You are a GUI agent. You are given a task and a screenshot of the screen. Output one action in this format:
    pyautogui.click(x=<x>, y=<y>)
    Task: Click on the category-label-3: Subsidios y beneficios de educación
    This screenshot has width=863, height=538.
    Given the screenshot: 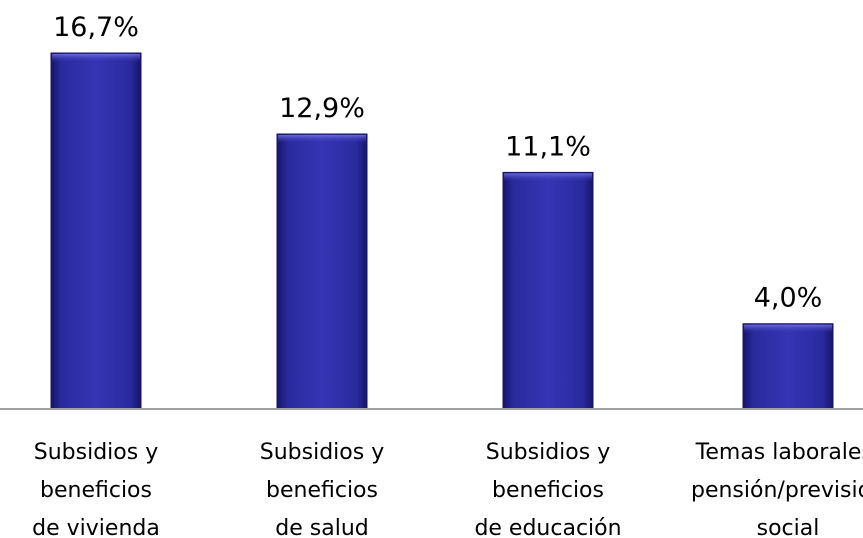 What is the action you would take?
    pyautogui.click(x=547, y=489)
    